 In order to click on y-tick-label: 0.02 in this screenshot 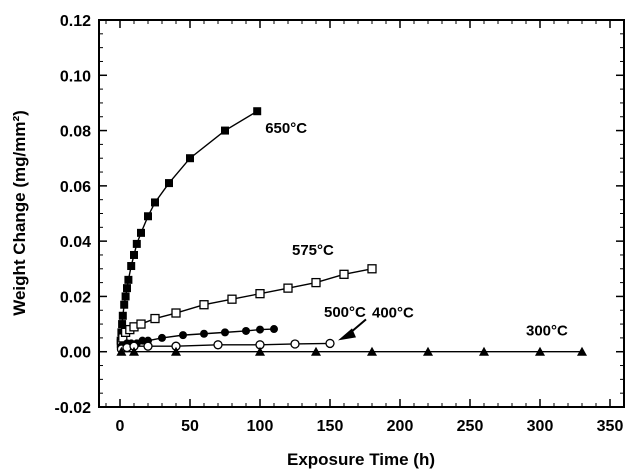, I will do `click(75, 297)`.